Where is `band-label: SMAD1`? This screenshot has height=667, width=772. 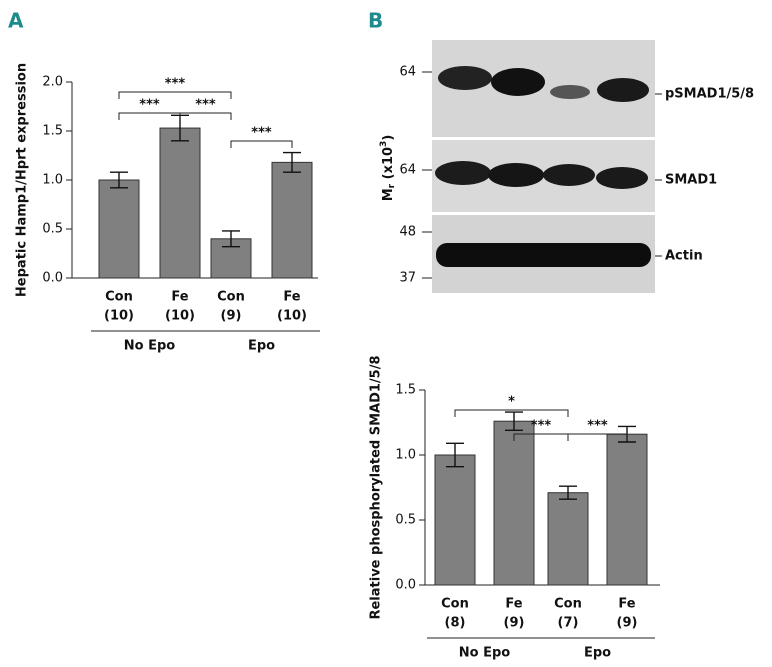 band-label: SMAD1 is located at coordinates (691, 180).